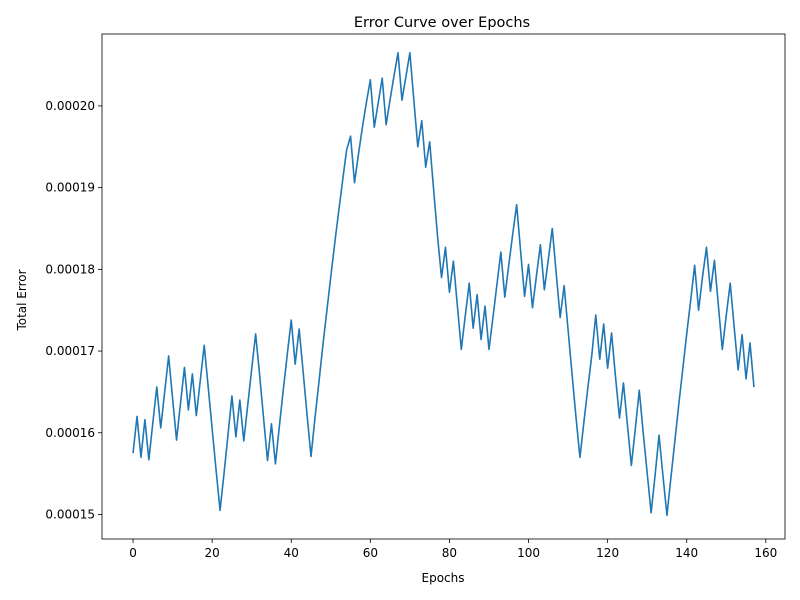  Describe the element at coordinates (442, 23) in the screenshot. I see `chart-title: Error Curve over Epochs` at that location.